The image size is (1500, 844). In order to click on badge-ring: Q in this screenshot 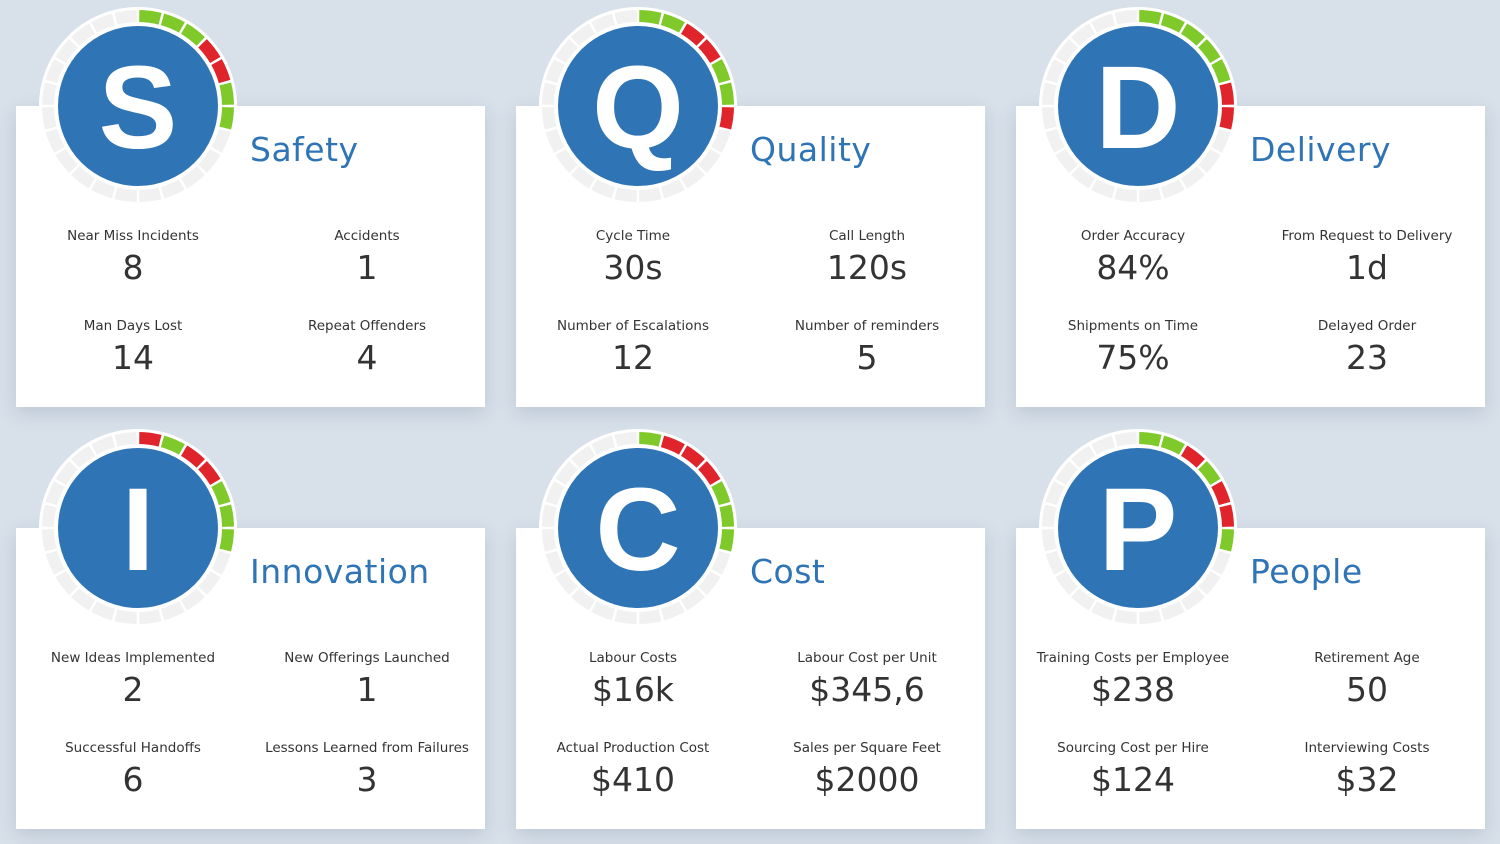, I will do `click(638, 106)`.